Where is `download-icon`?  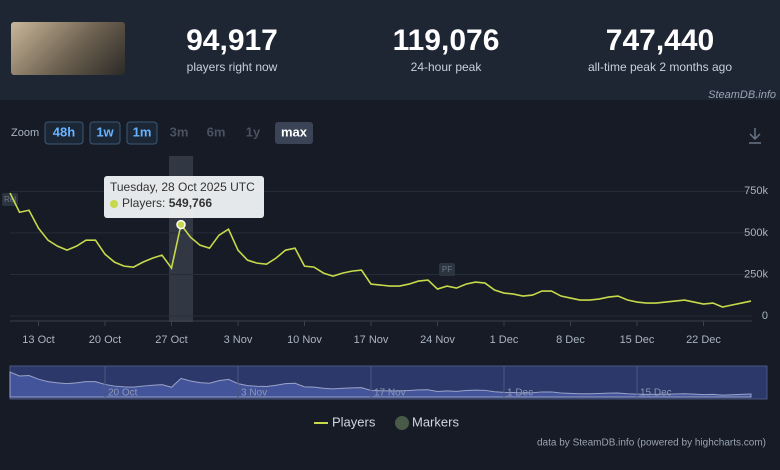
download-icon is located at coordinates (755, 136).